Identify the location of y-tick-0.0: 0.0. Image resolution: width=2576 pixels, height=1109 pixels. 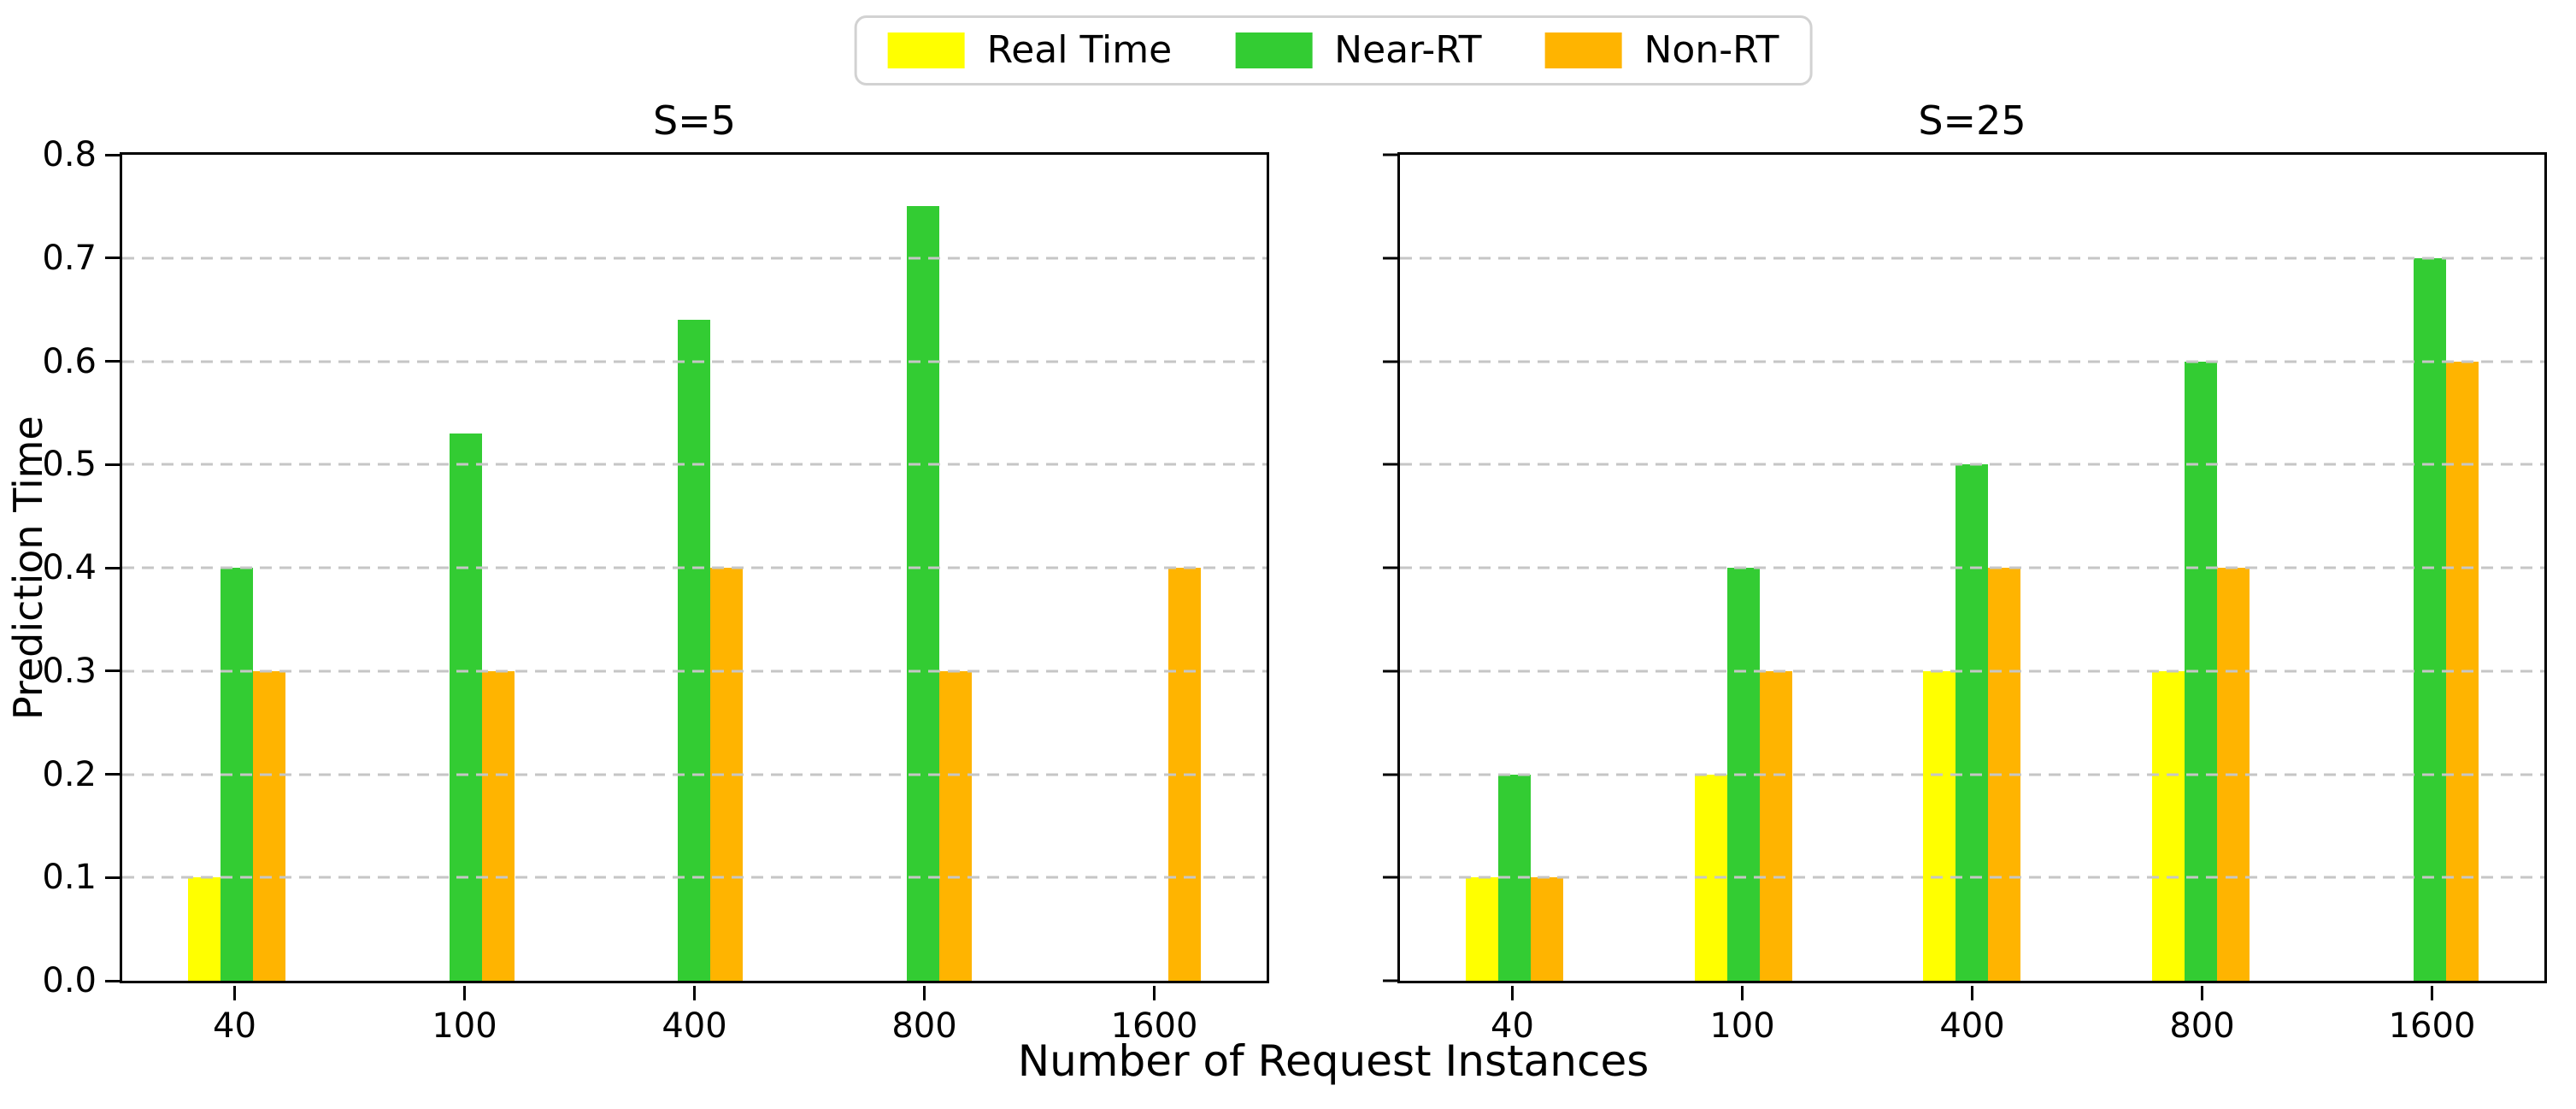
(81, 981).